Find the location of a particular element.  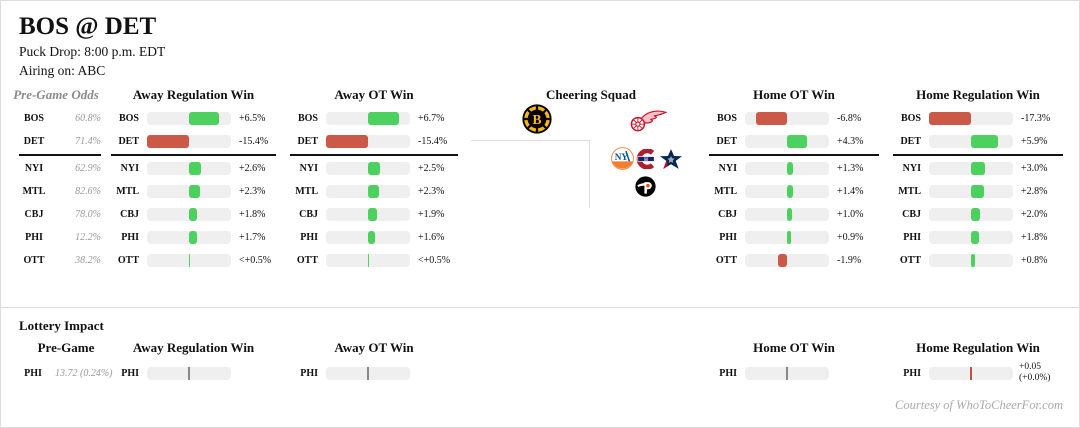

flyers-logo-icon is located at coordinates (645, 186).